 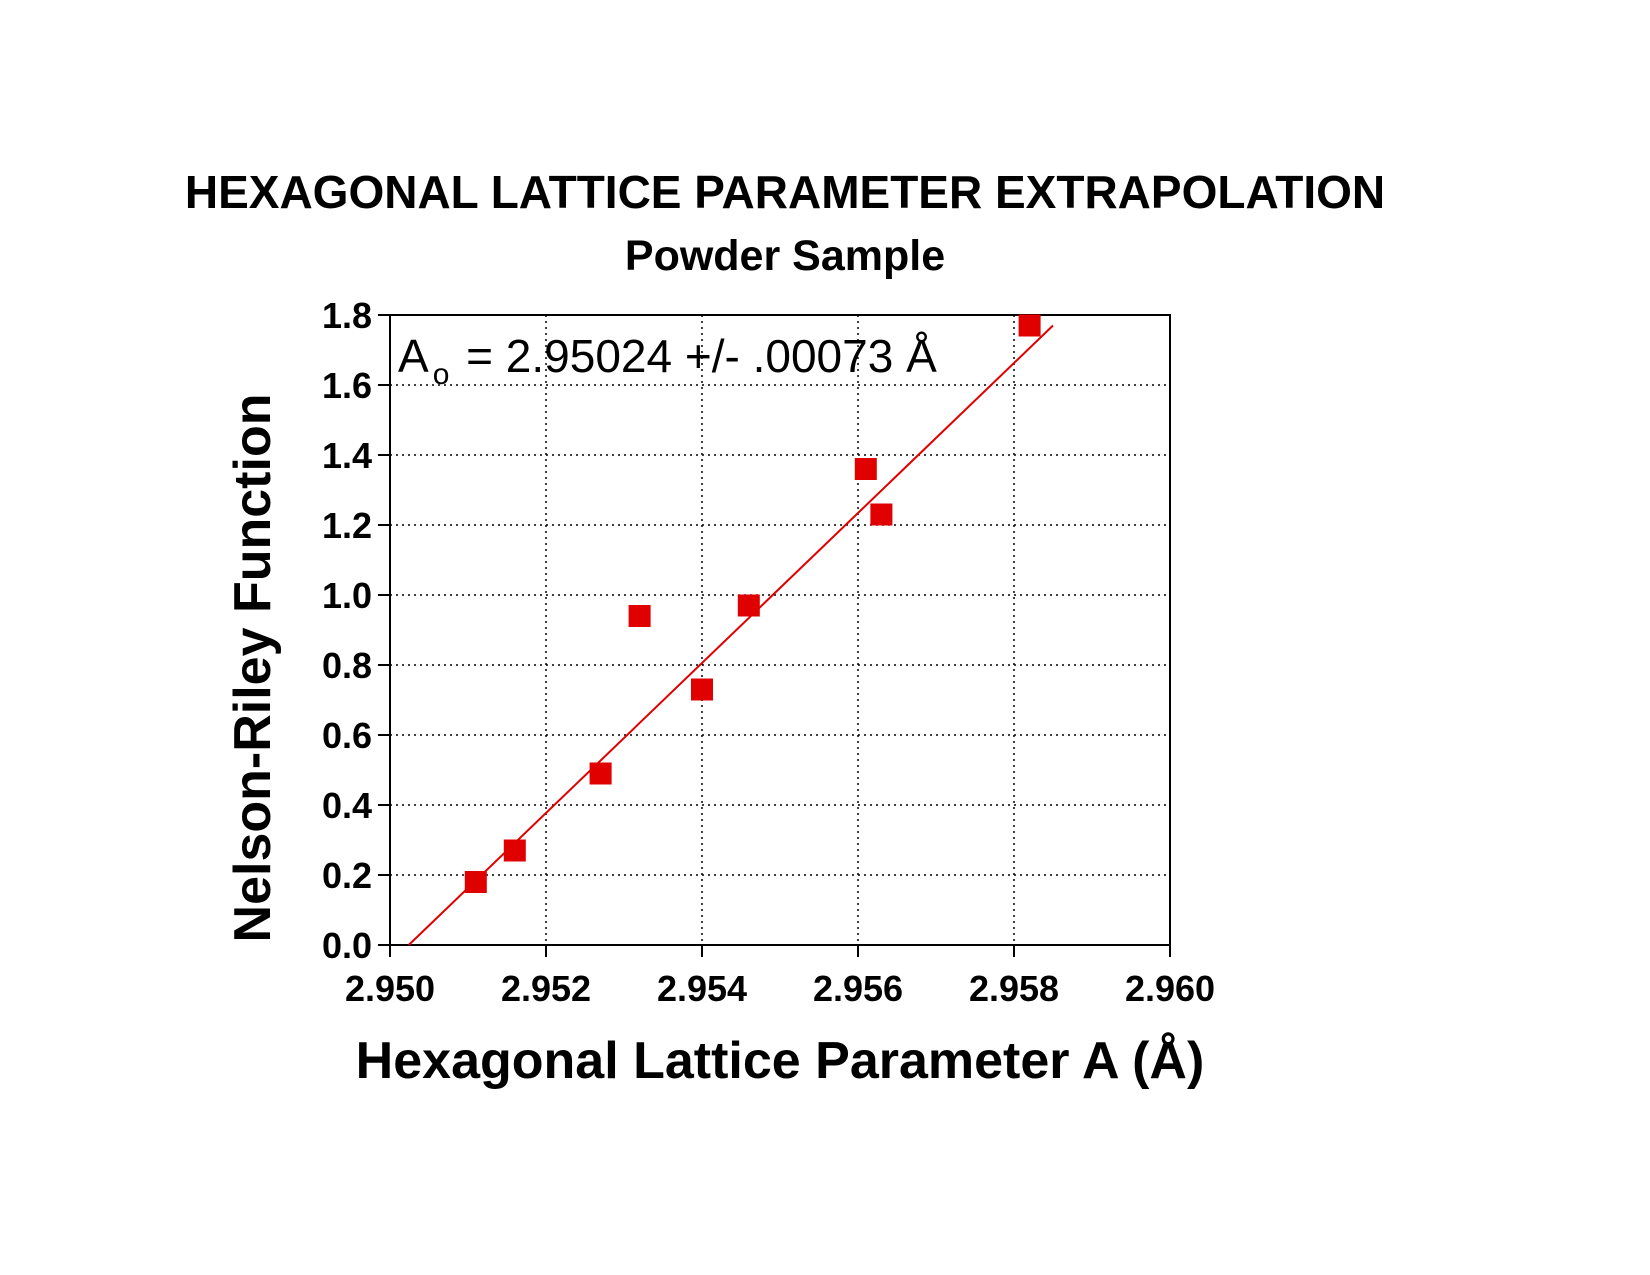 What do you see at coordinates (347, 315) in the screenshot?
I see `y-tick-label: 1.8` at bounding box center [347, 315].